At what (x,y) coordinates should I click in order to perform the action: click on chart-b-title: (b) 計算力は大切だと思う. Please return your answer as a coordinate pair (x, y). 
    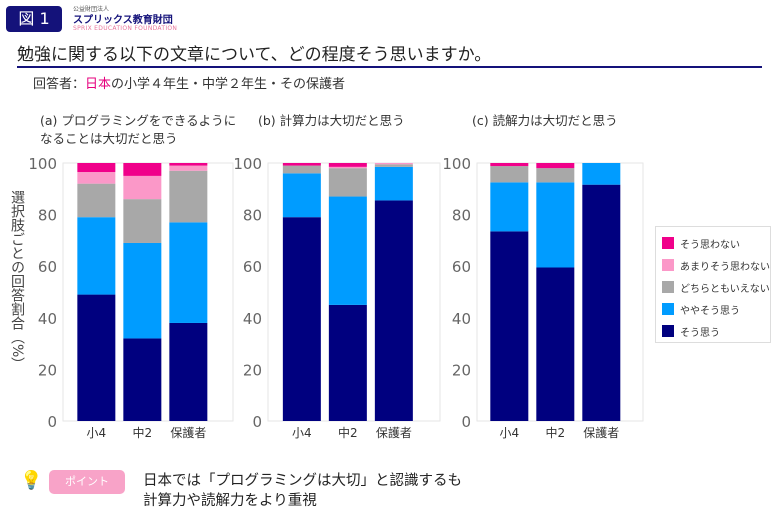
    Looking at the image, I should click on (331, 120).